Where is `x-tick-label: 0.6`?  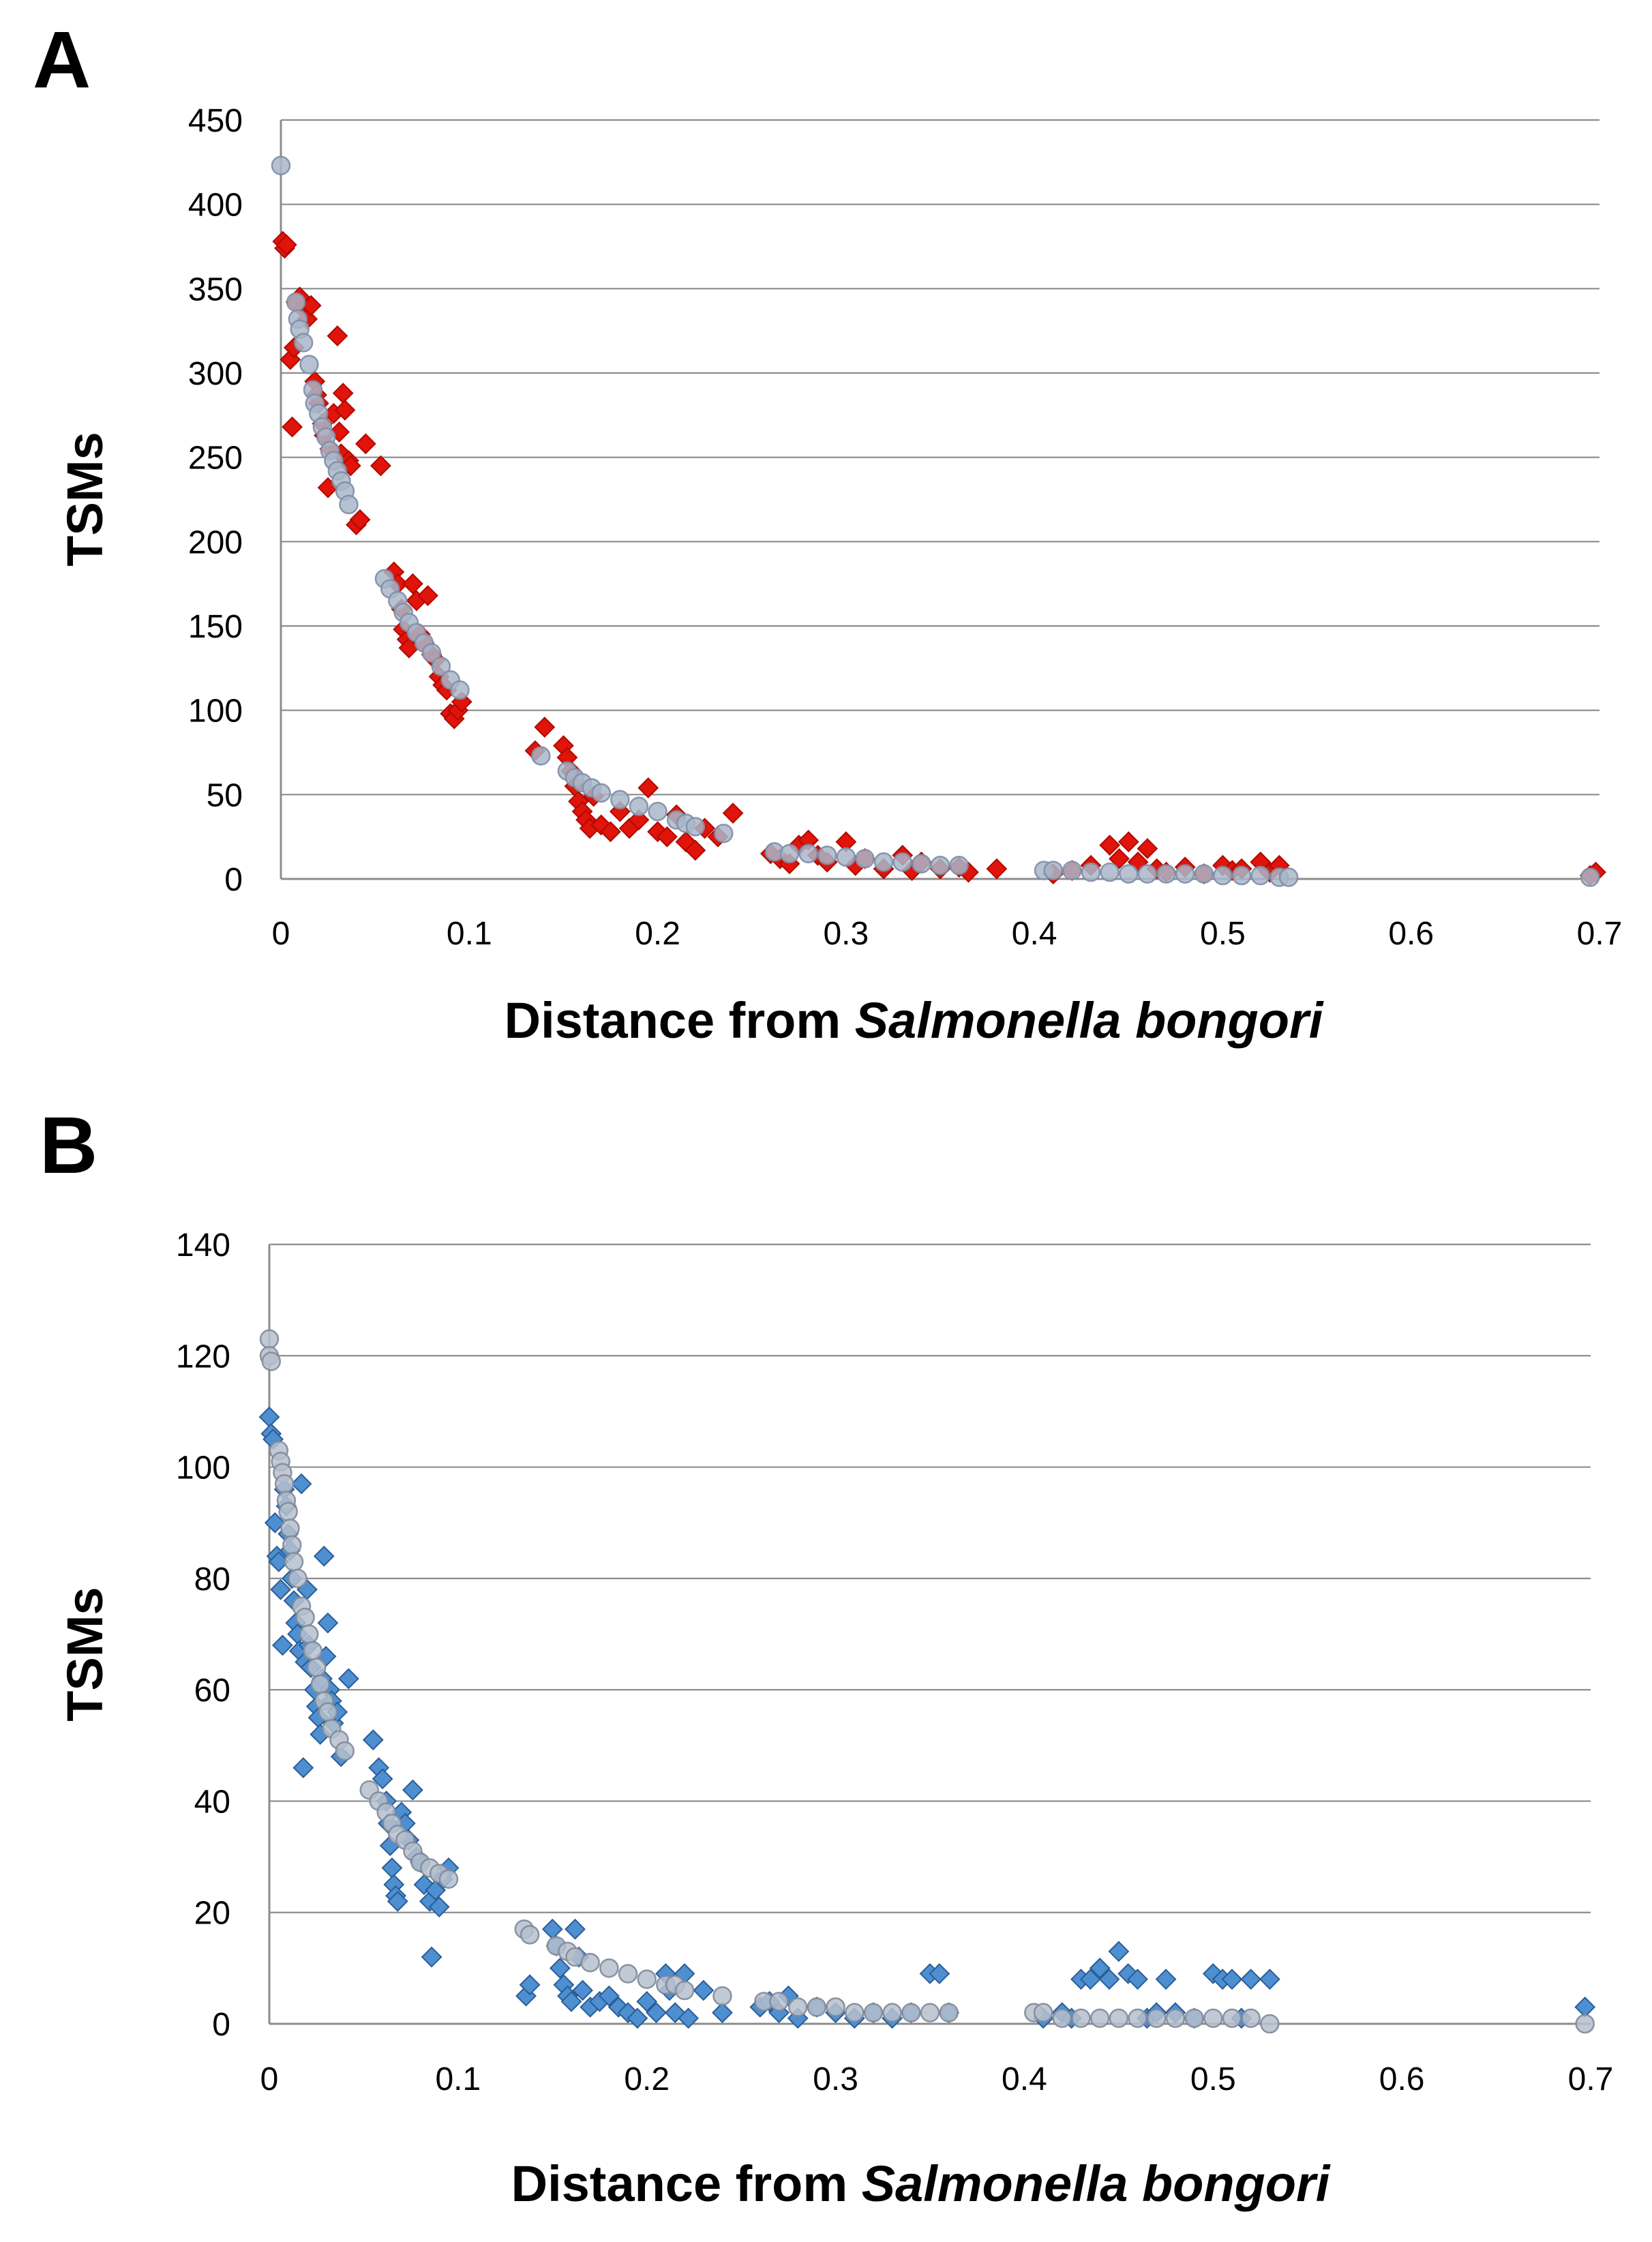 x-tick-label: 0.6 is located at coordinates (1411, 934).